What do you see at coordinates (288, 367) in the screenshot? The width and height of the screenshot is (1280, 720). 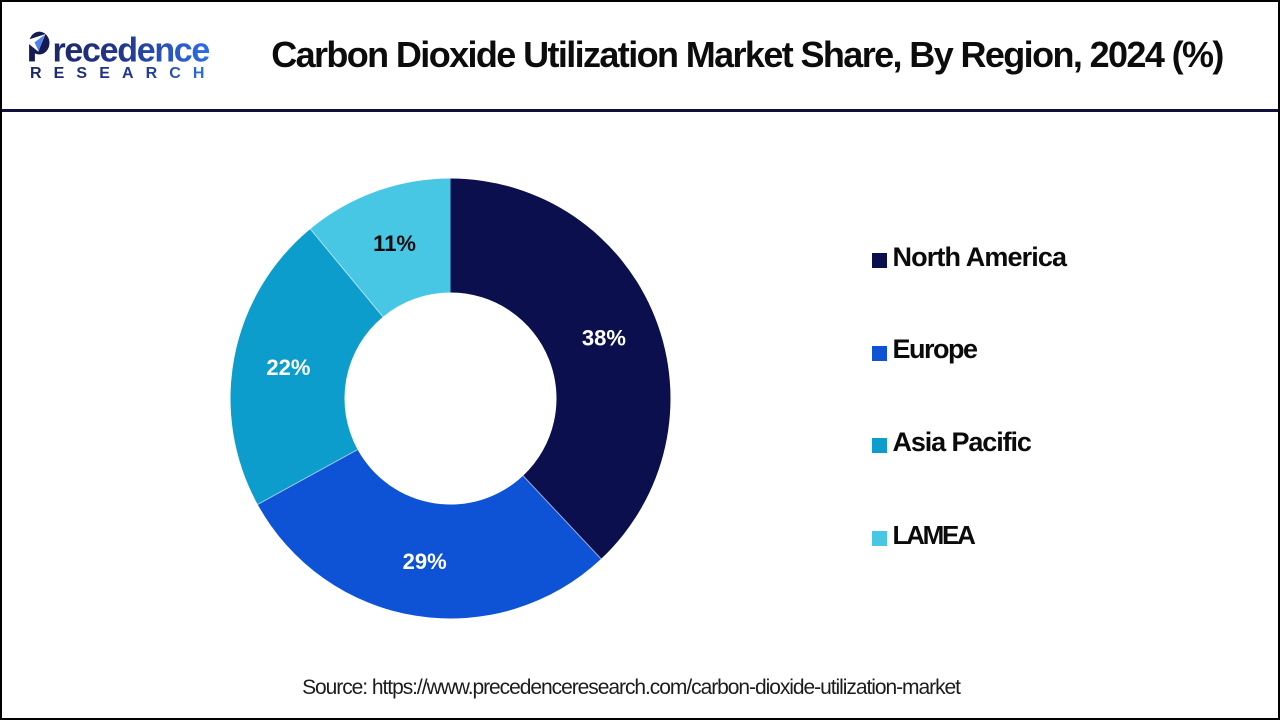 I see `svg-text: 22%` at bounding box center [288, 367].